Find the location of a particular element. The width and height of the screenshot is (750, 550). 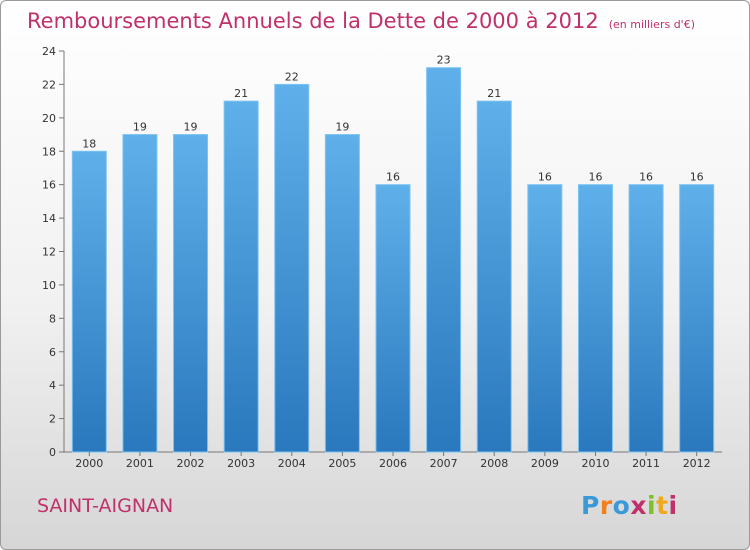

y-tick-label: 14 is located at coordinates (49, 218).